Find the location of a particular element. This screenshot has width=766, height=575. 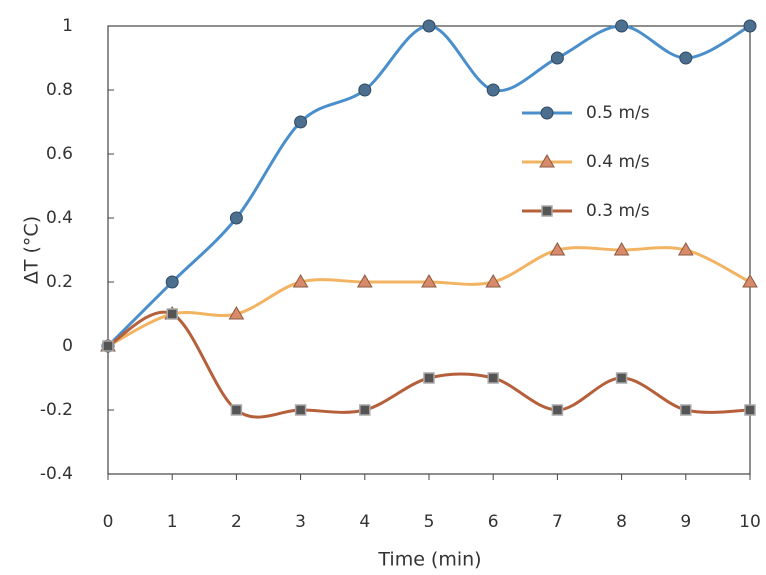

x-axis-label: Time (min) is located at coordinates (429, 560).